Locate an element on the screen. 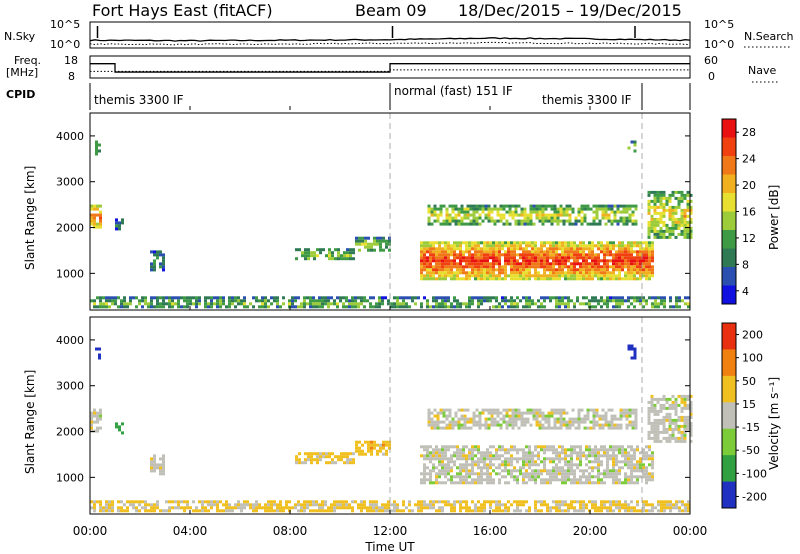  freq-left-tick-top: 18 is located at coordinates (71, 60).